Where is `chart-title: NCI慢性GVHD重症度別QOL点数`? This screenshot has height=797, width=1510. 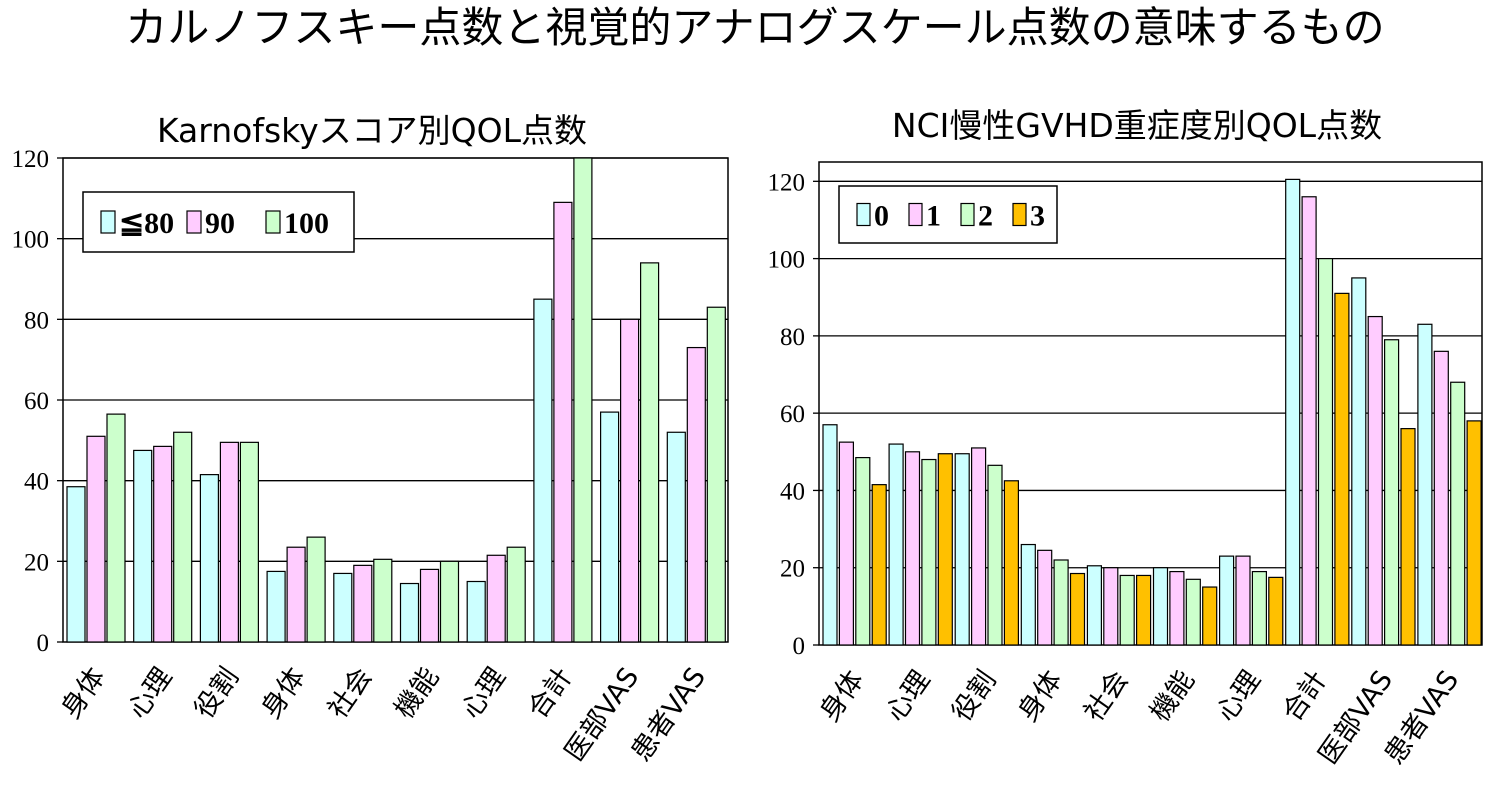 chart-title: NCI慢性GVHD重症度別QOL点数 is located at coordinates (1137, 125).